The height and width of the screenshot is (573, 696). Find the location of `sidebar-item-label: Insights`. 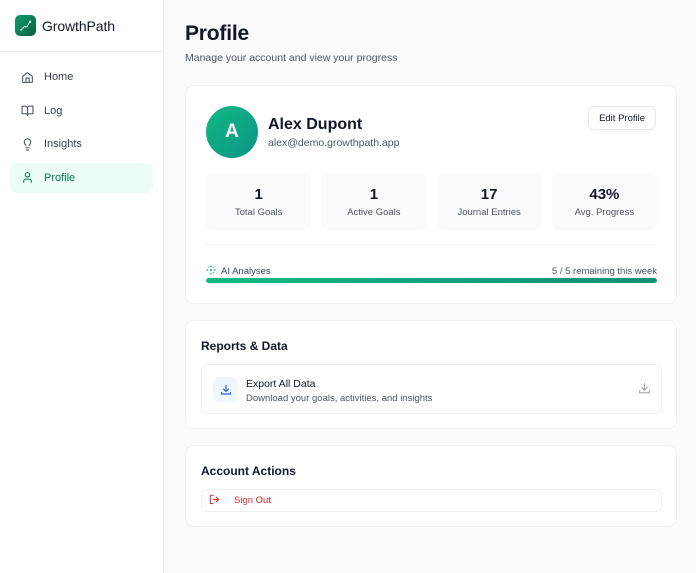

sidebar-item-label: Insights is located at coordinates (63, 144).